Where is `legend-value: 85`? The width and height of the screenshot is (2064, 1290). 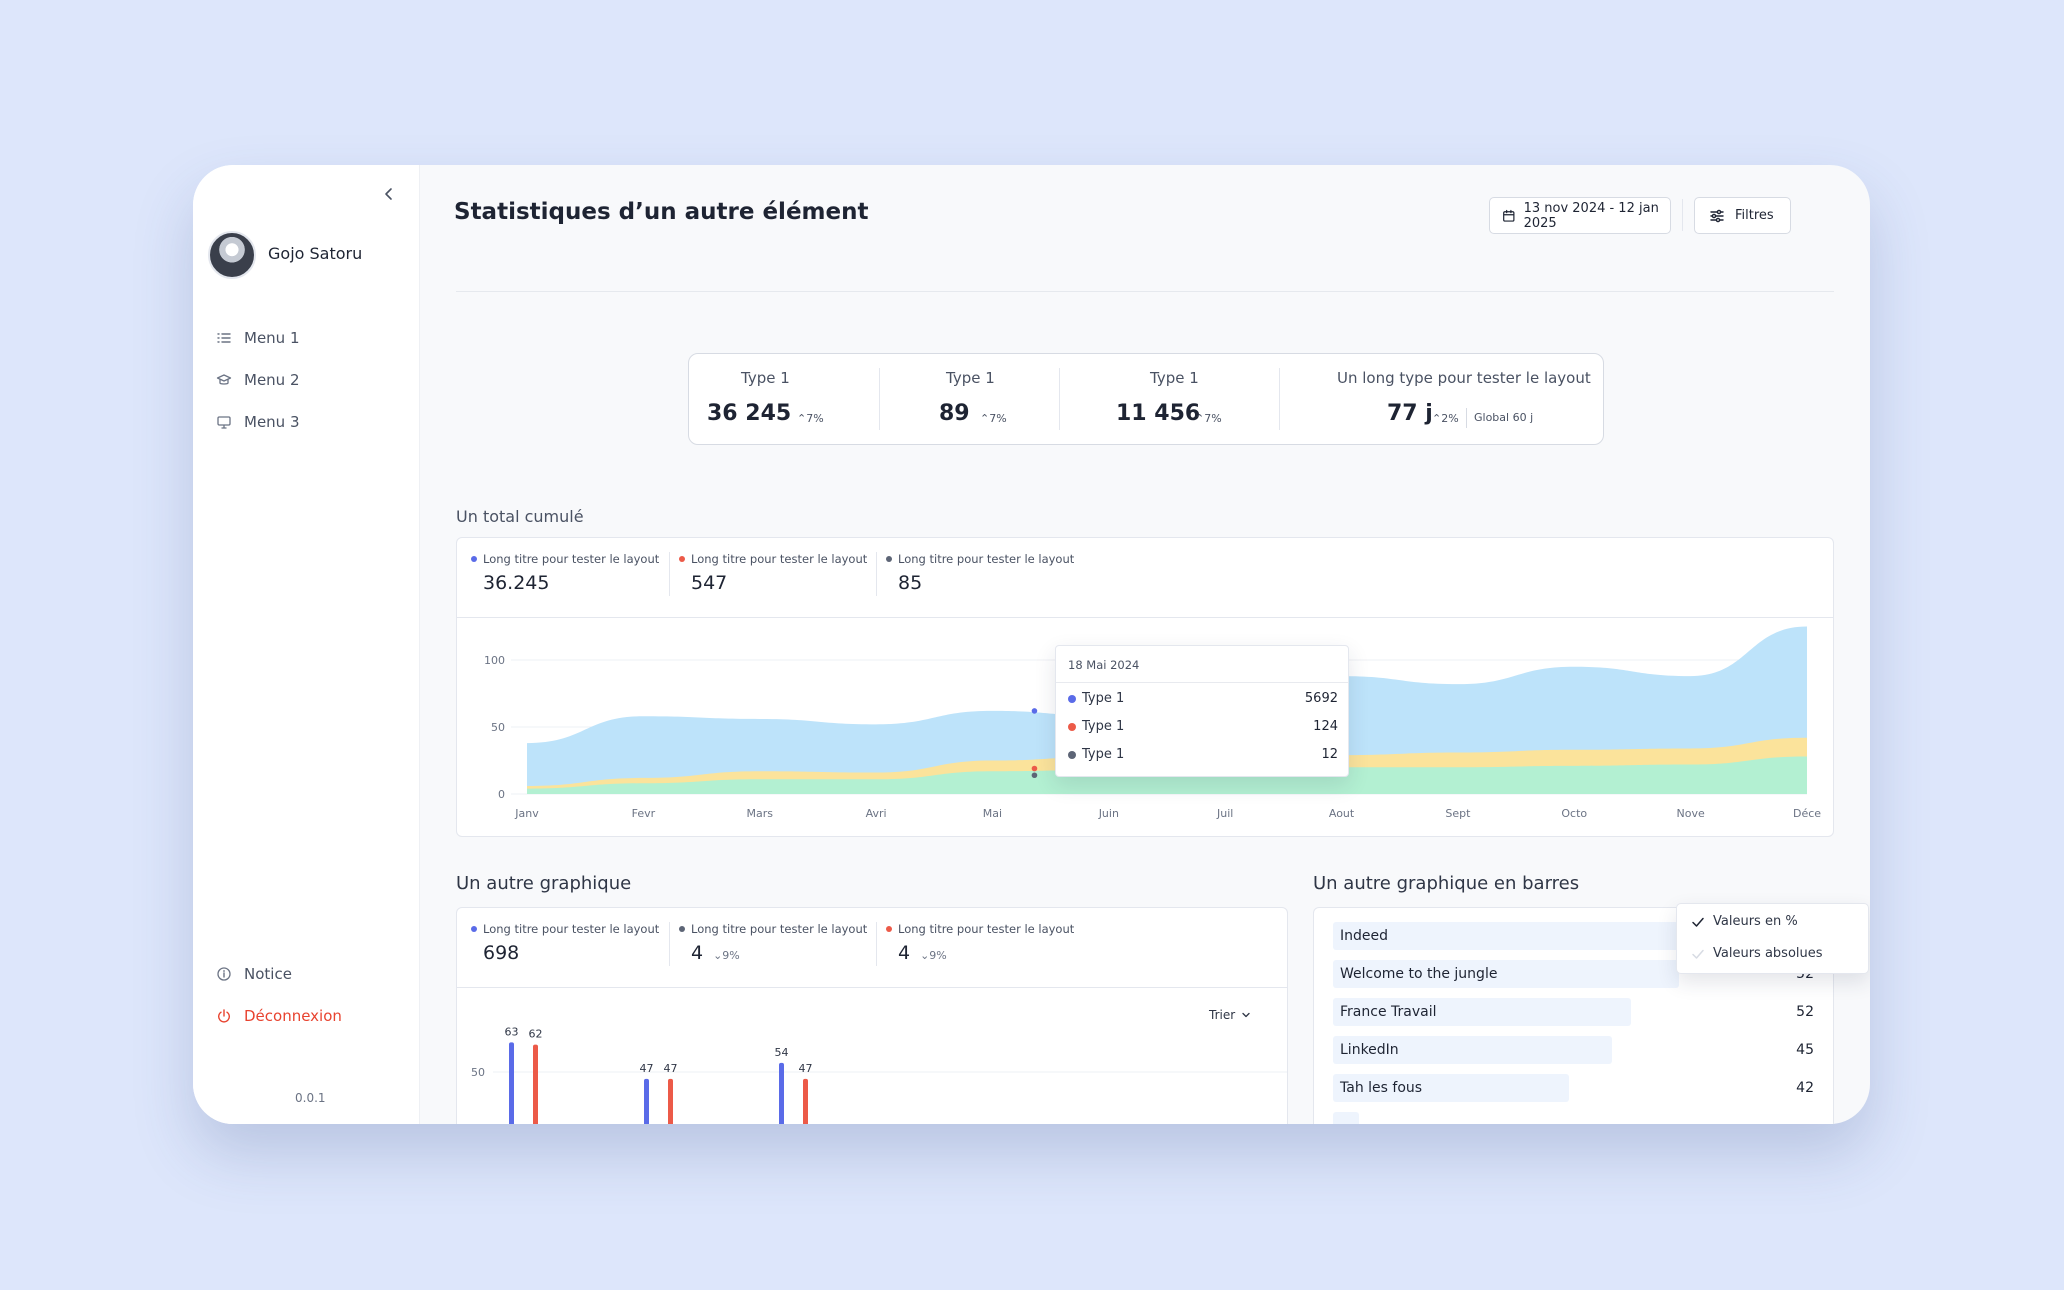 legend-value: 85 is located at coordinates (910, 583).